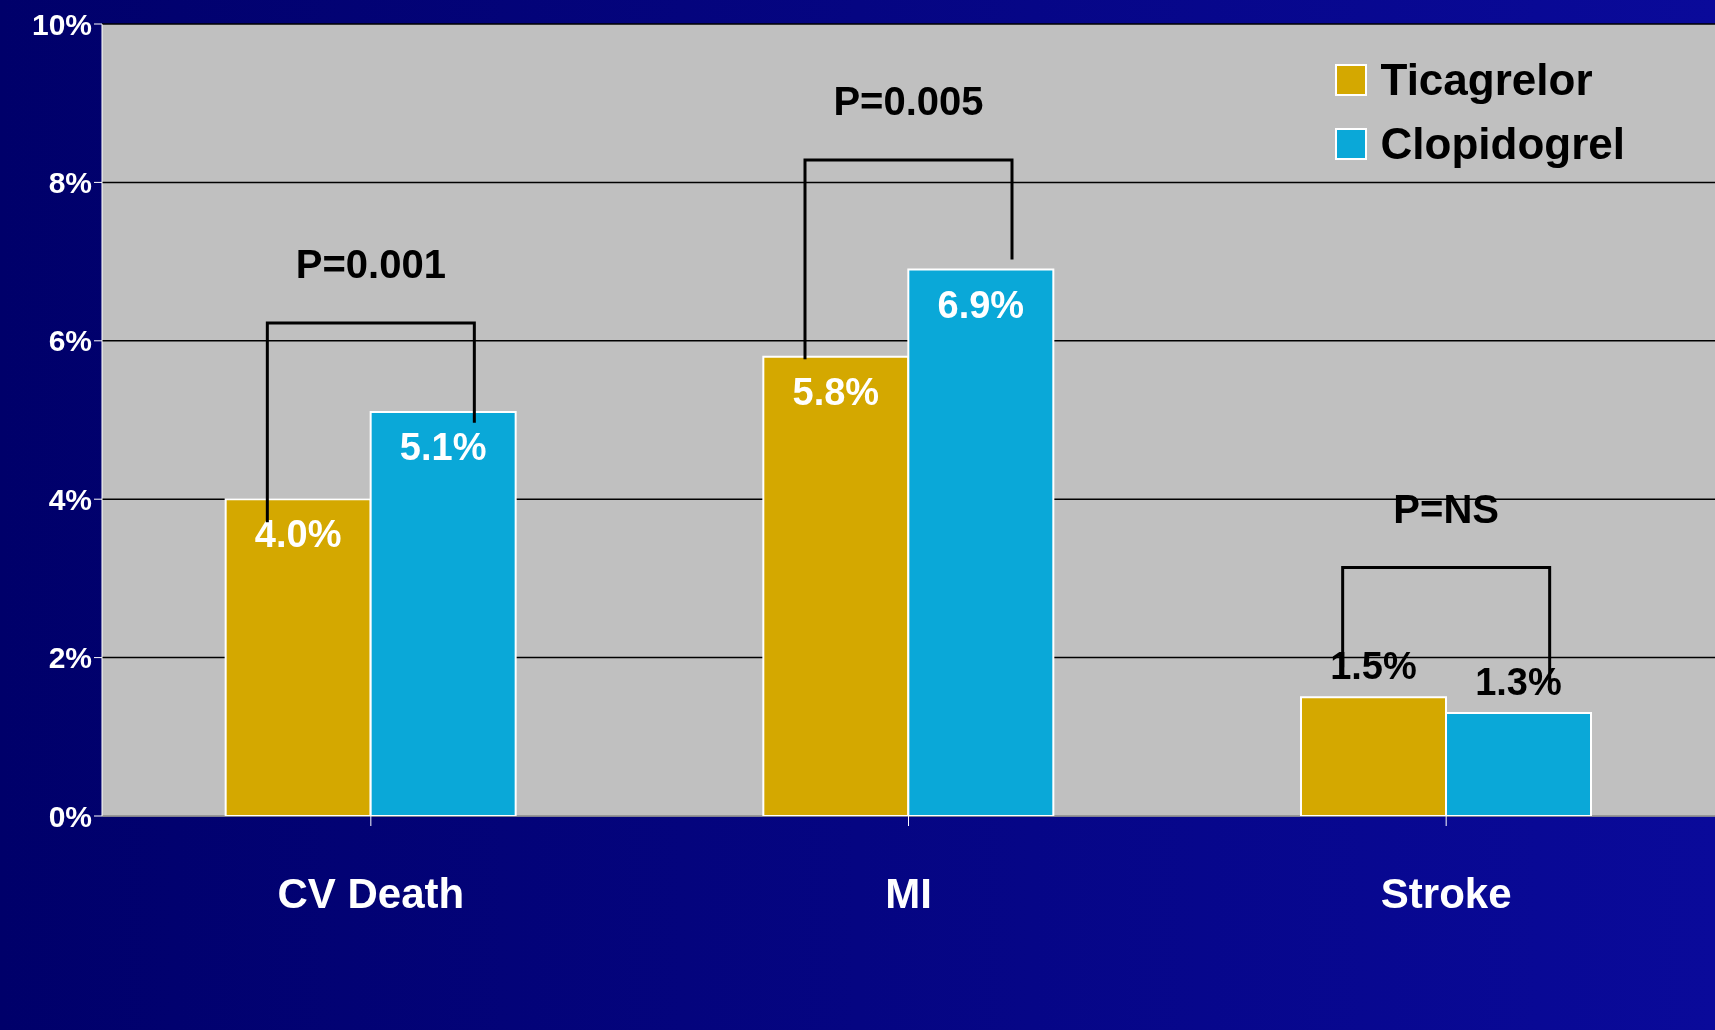 The image size is (1715, 1030). Describe the element at coordinates (1518, 682) in the screenshot. I see `data-label: 1.3%` at that location.